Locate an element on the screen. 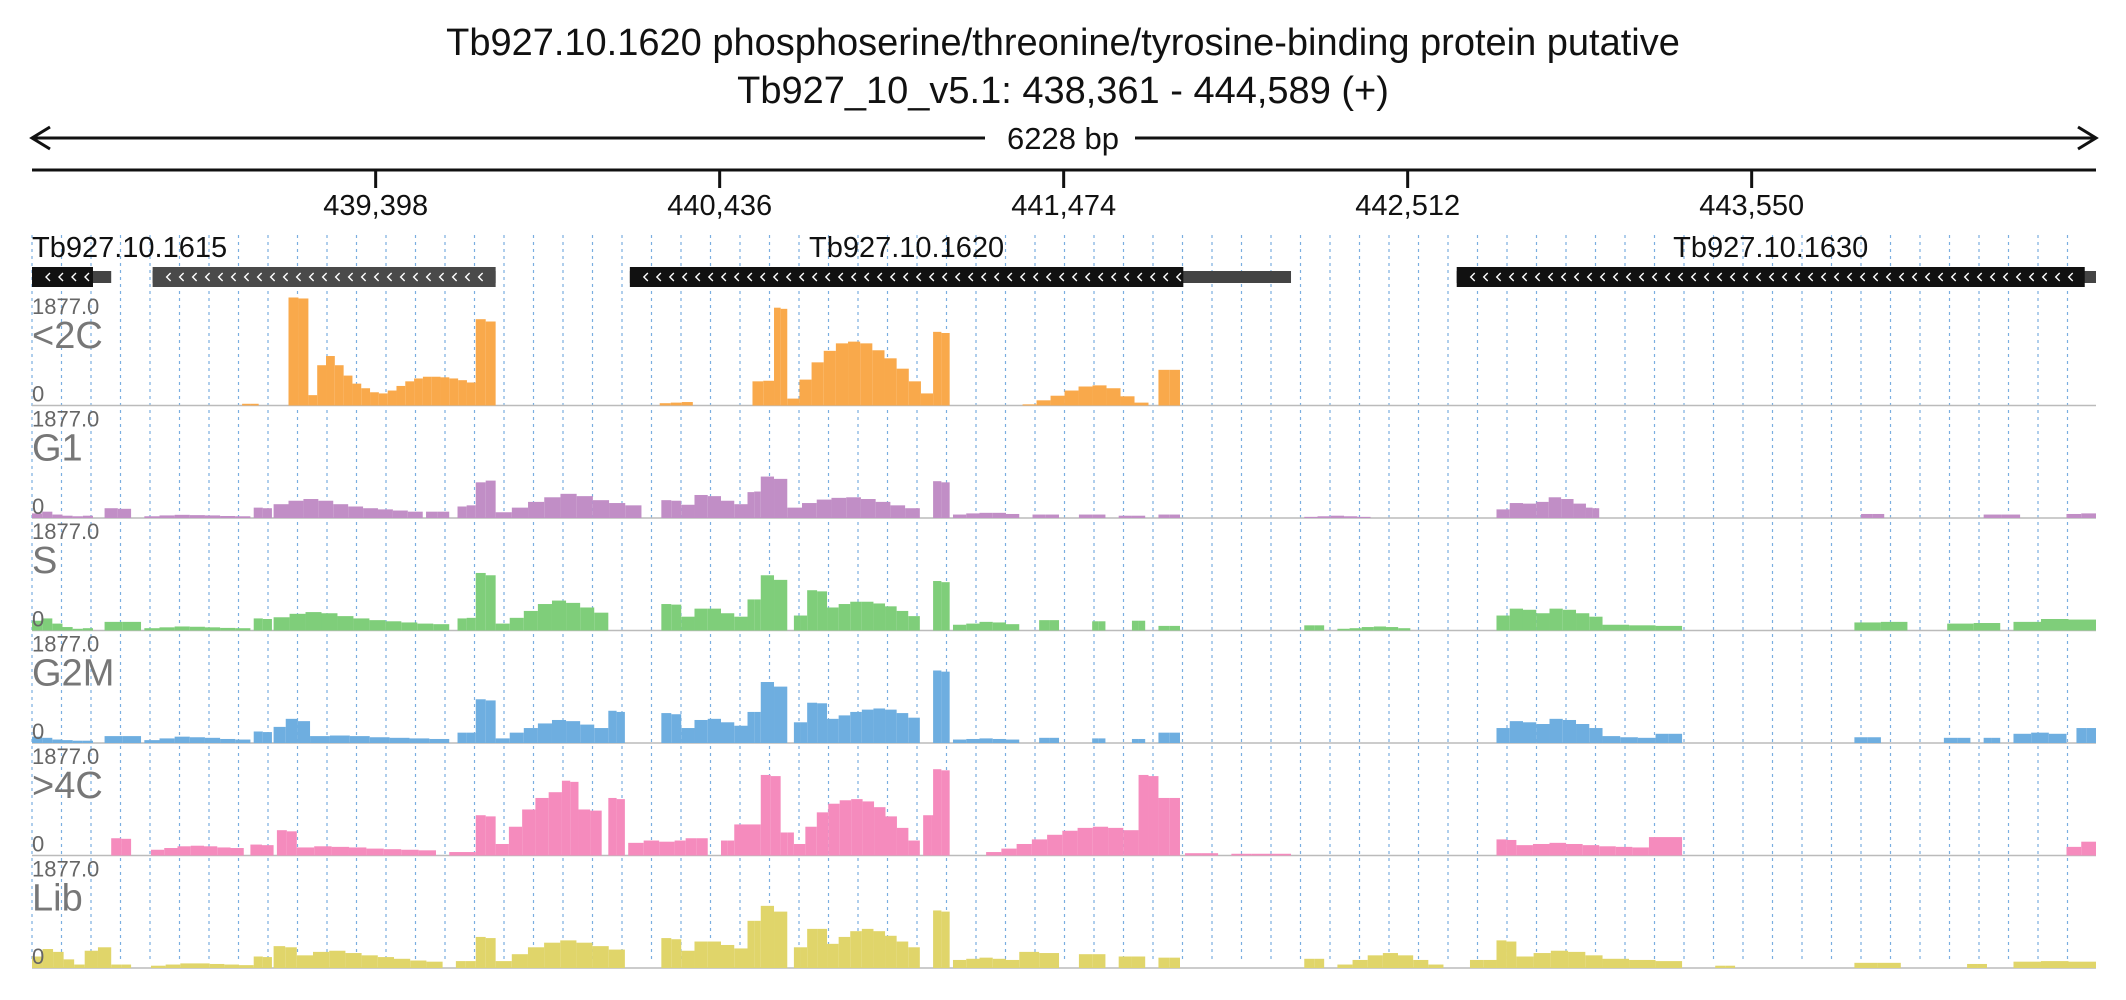 This screenshot has height=1000, width=2126. gene-label: Tb927.10.1620 is located at coordinates (906, 248).